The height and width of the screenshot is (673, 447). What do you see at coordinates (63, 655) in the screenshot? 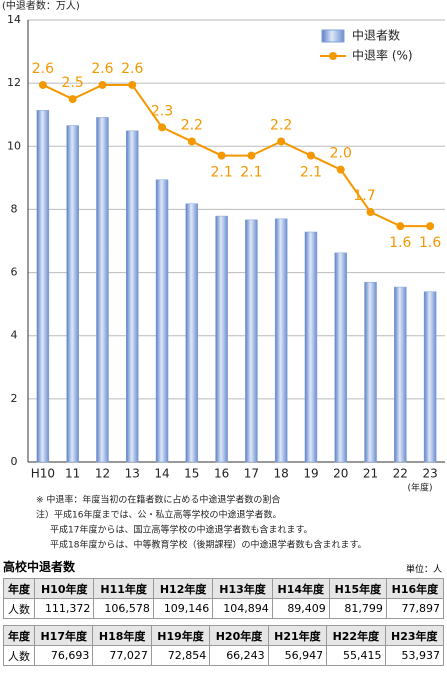
I see `table-cell: 76,693` at bounding box center [63, 655].